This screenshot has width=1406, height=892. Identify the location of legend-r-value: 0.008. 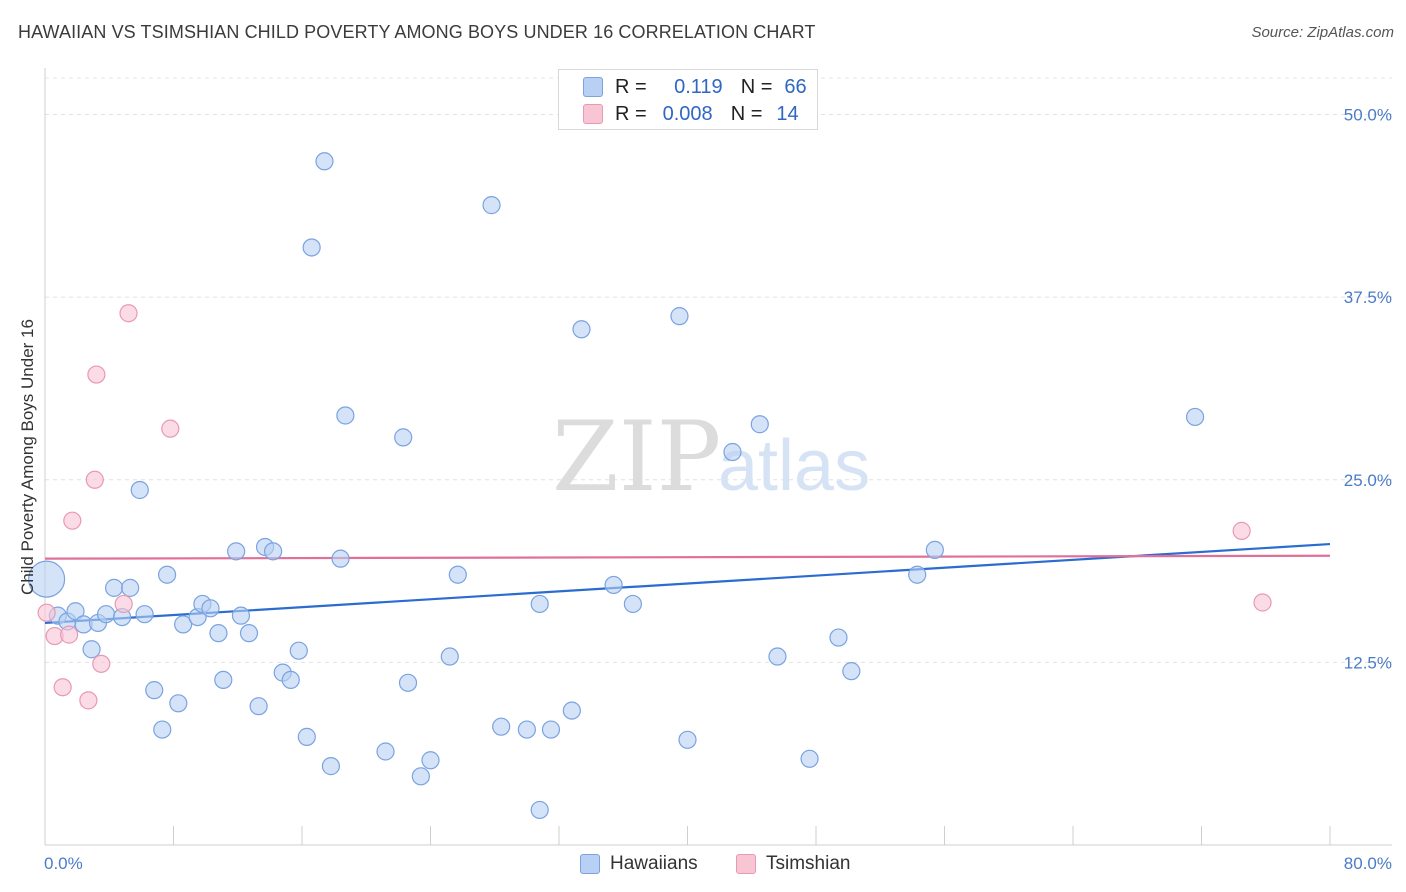
(687, 113).